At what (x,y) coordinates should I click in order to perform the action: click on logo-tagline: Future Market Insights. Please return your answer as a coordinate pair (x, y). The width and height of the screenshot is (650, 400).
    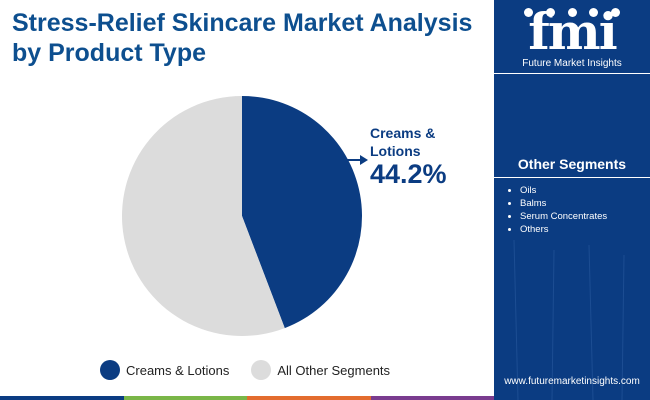
    Looking at the image, I should click on (572, 63).